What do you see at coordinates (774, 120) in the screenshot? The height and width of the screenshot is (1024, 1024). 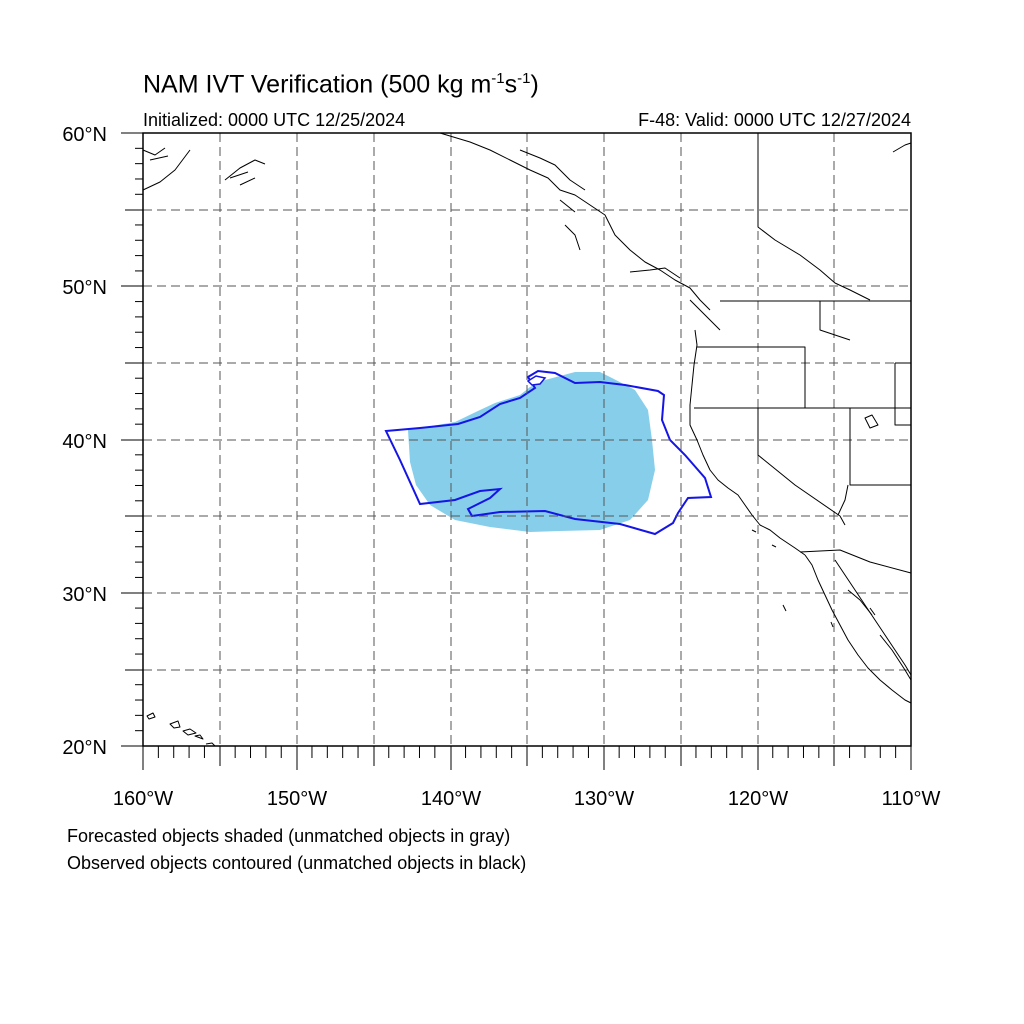 I see `valid-time-label: F-48: Valid: 0000 UTC 12/27/2024` at bounding box center [774, 120].